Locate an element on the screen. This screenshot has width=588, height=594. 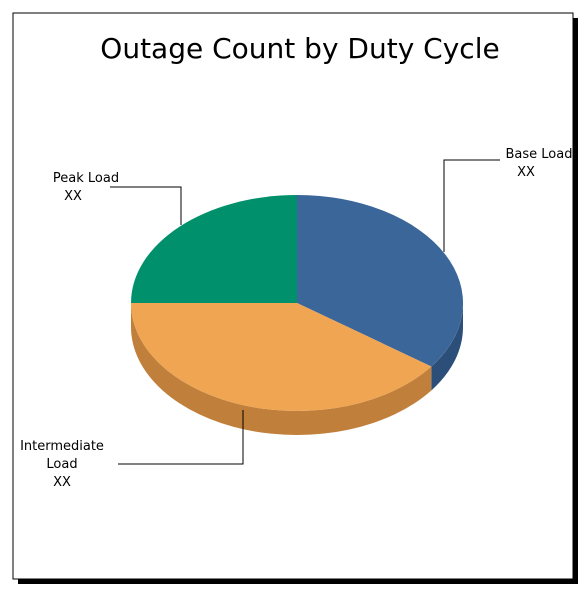
category-label: Peak Load is located at coordinates (86, 178).